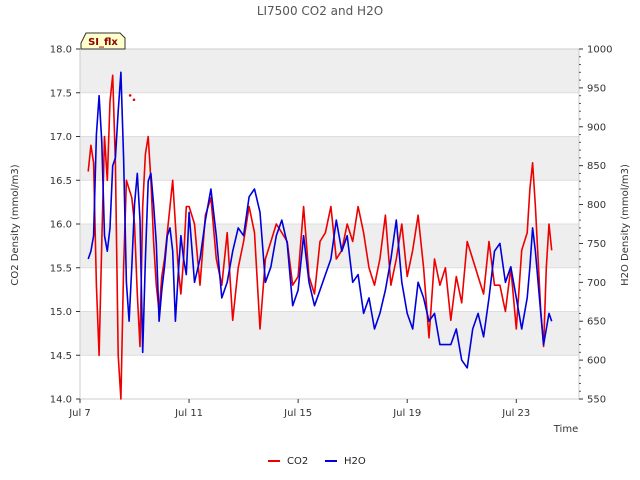 Image resolution: width=640 pixels, height=480 pixels. Describe the element at coordinates (15, 224) in the screenshot. I see `y-axis-title: CO2 Density (mmol/m3)` at that location.